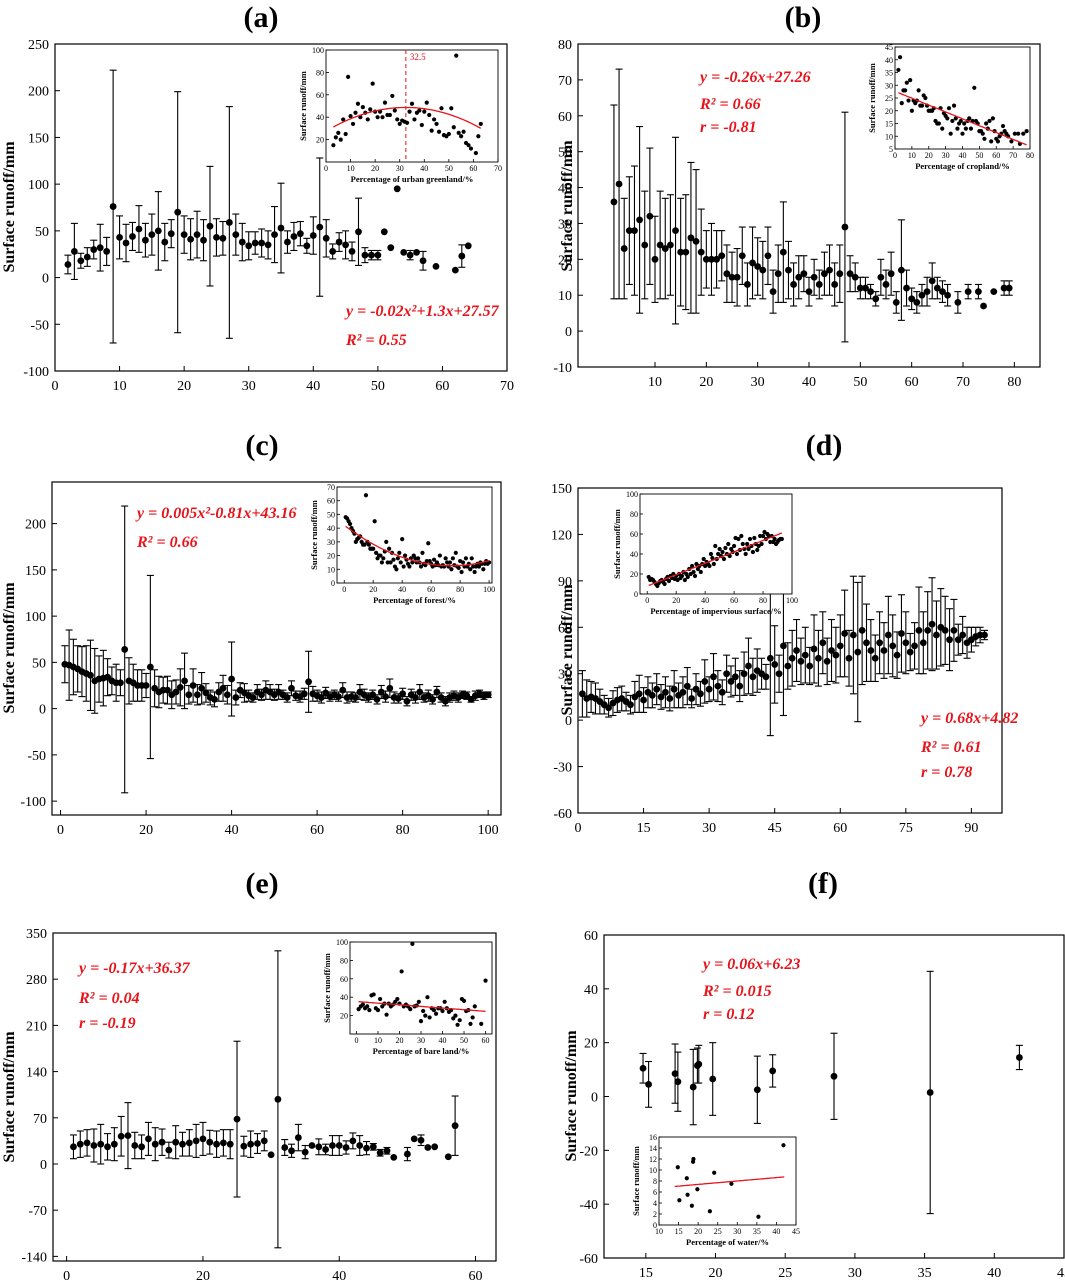  Describe the element at coordinates (737, 991) in the screenshot. I see `equation-text-f: R² = 0.015` at that location.